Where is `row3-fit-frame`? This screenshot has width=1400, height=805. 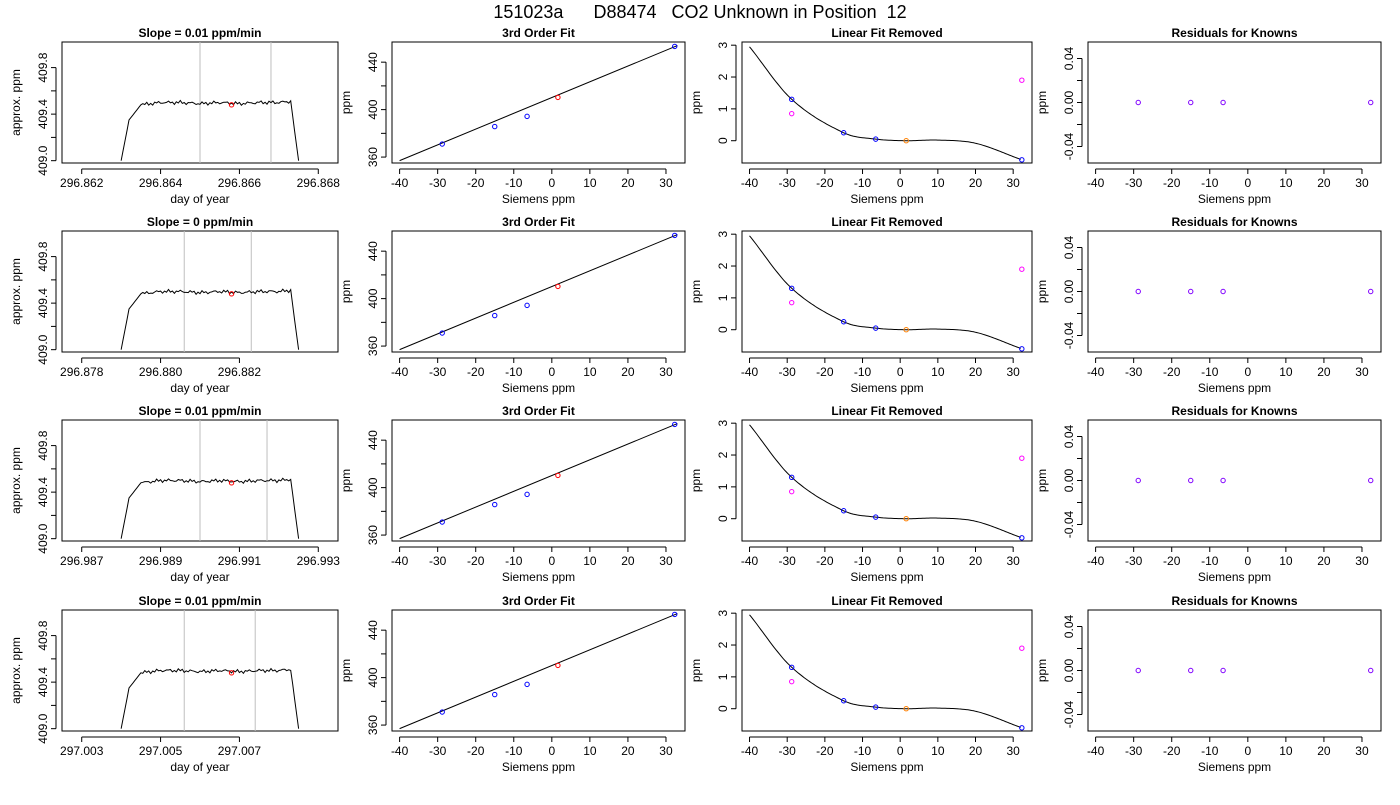
row3-fit-frame is located at coordinates (538, 480).